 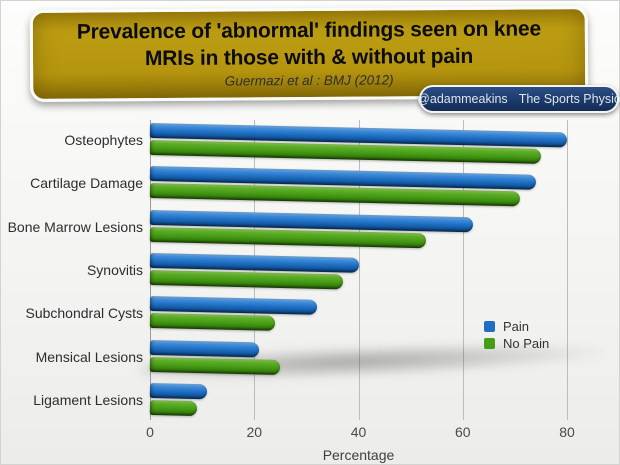 I want to click on bar-pain-mensical-lesions, so click(x=204, y=348).